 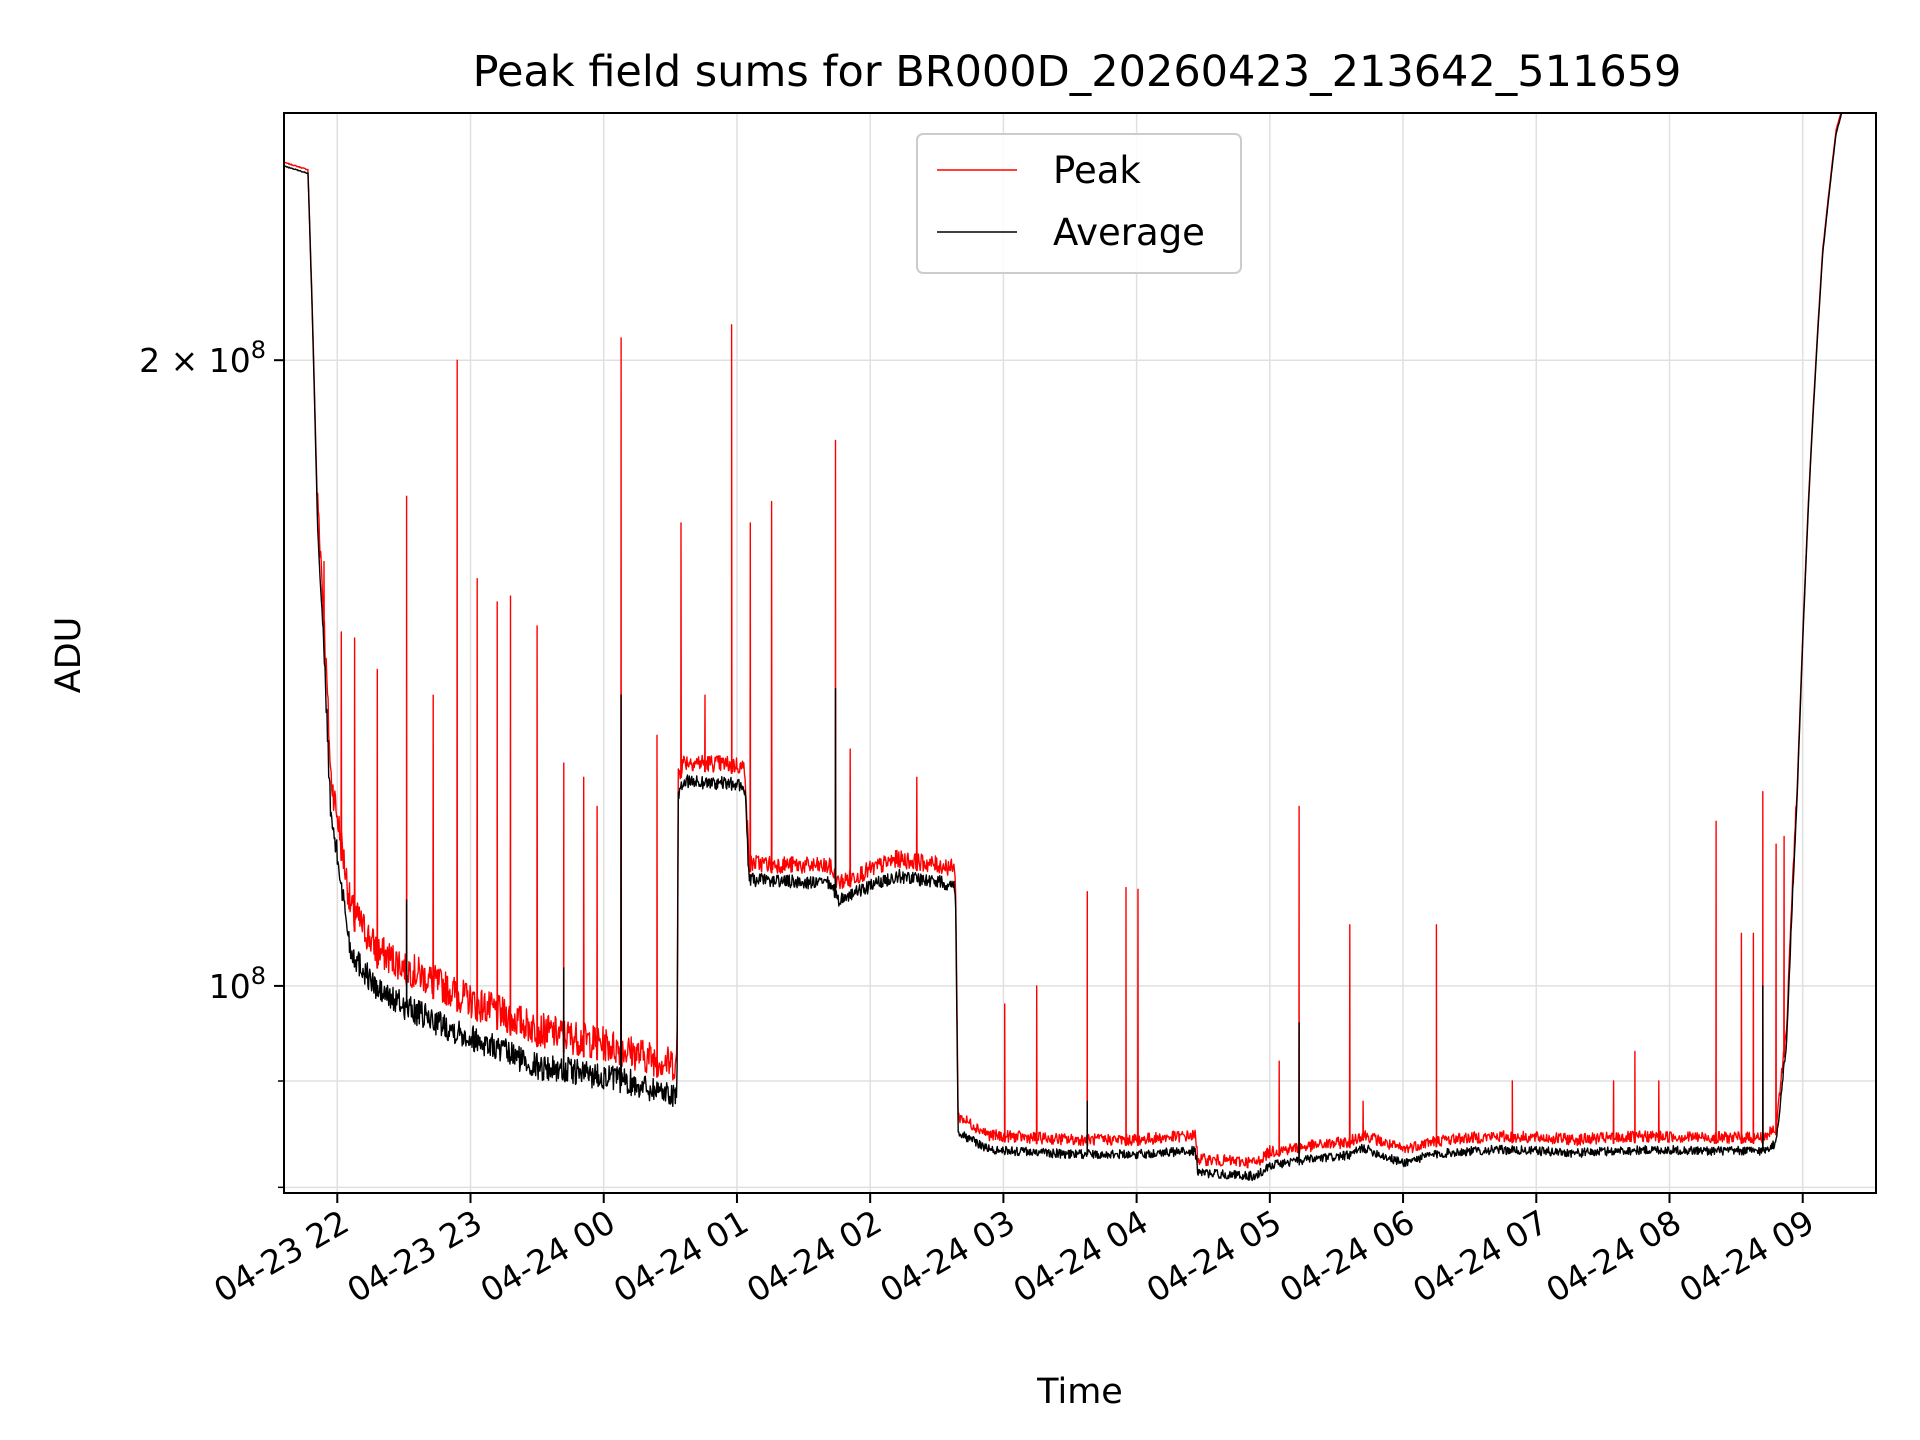 I want to click on legend: Peak Average, so click(x=1079, y=203).